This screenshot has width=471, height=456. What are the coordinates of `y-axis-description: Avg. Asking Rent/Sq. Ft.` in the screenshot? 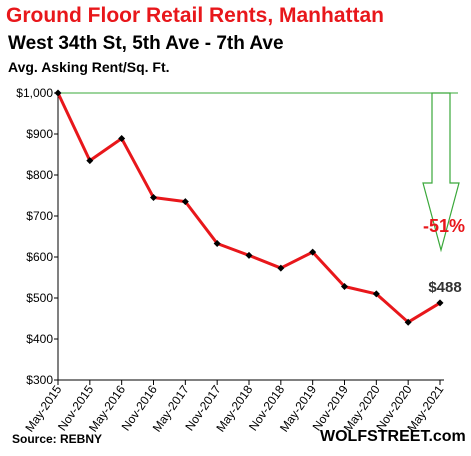 It's located at (89, 67).